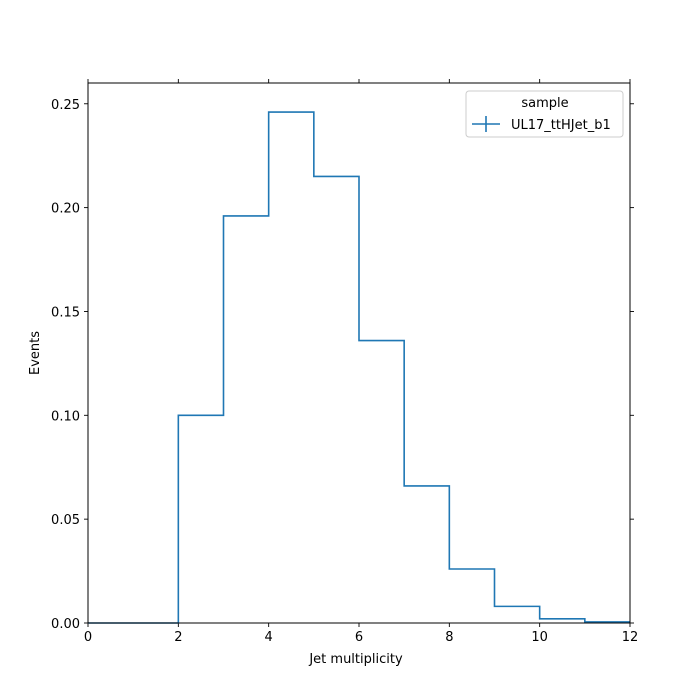 The width and height of the screenshot is (700, 700). Describe the element at coordinates (35, 353) in the screenshot. I see `y-axis-label: Events` at that location.